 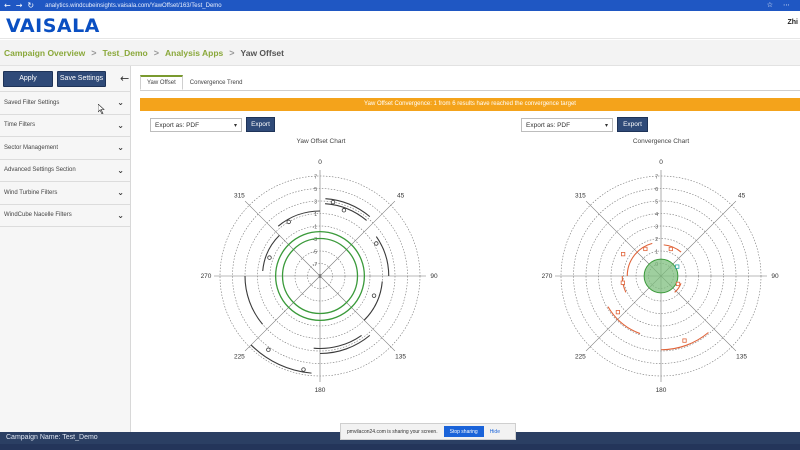 I want to click on left-export-button: Export, so click(x=260, y=124).